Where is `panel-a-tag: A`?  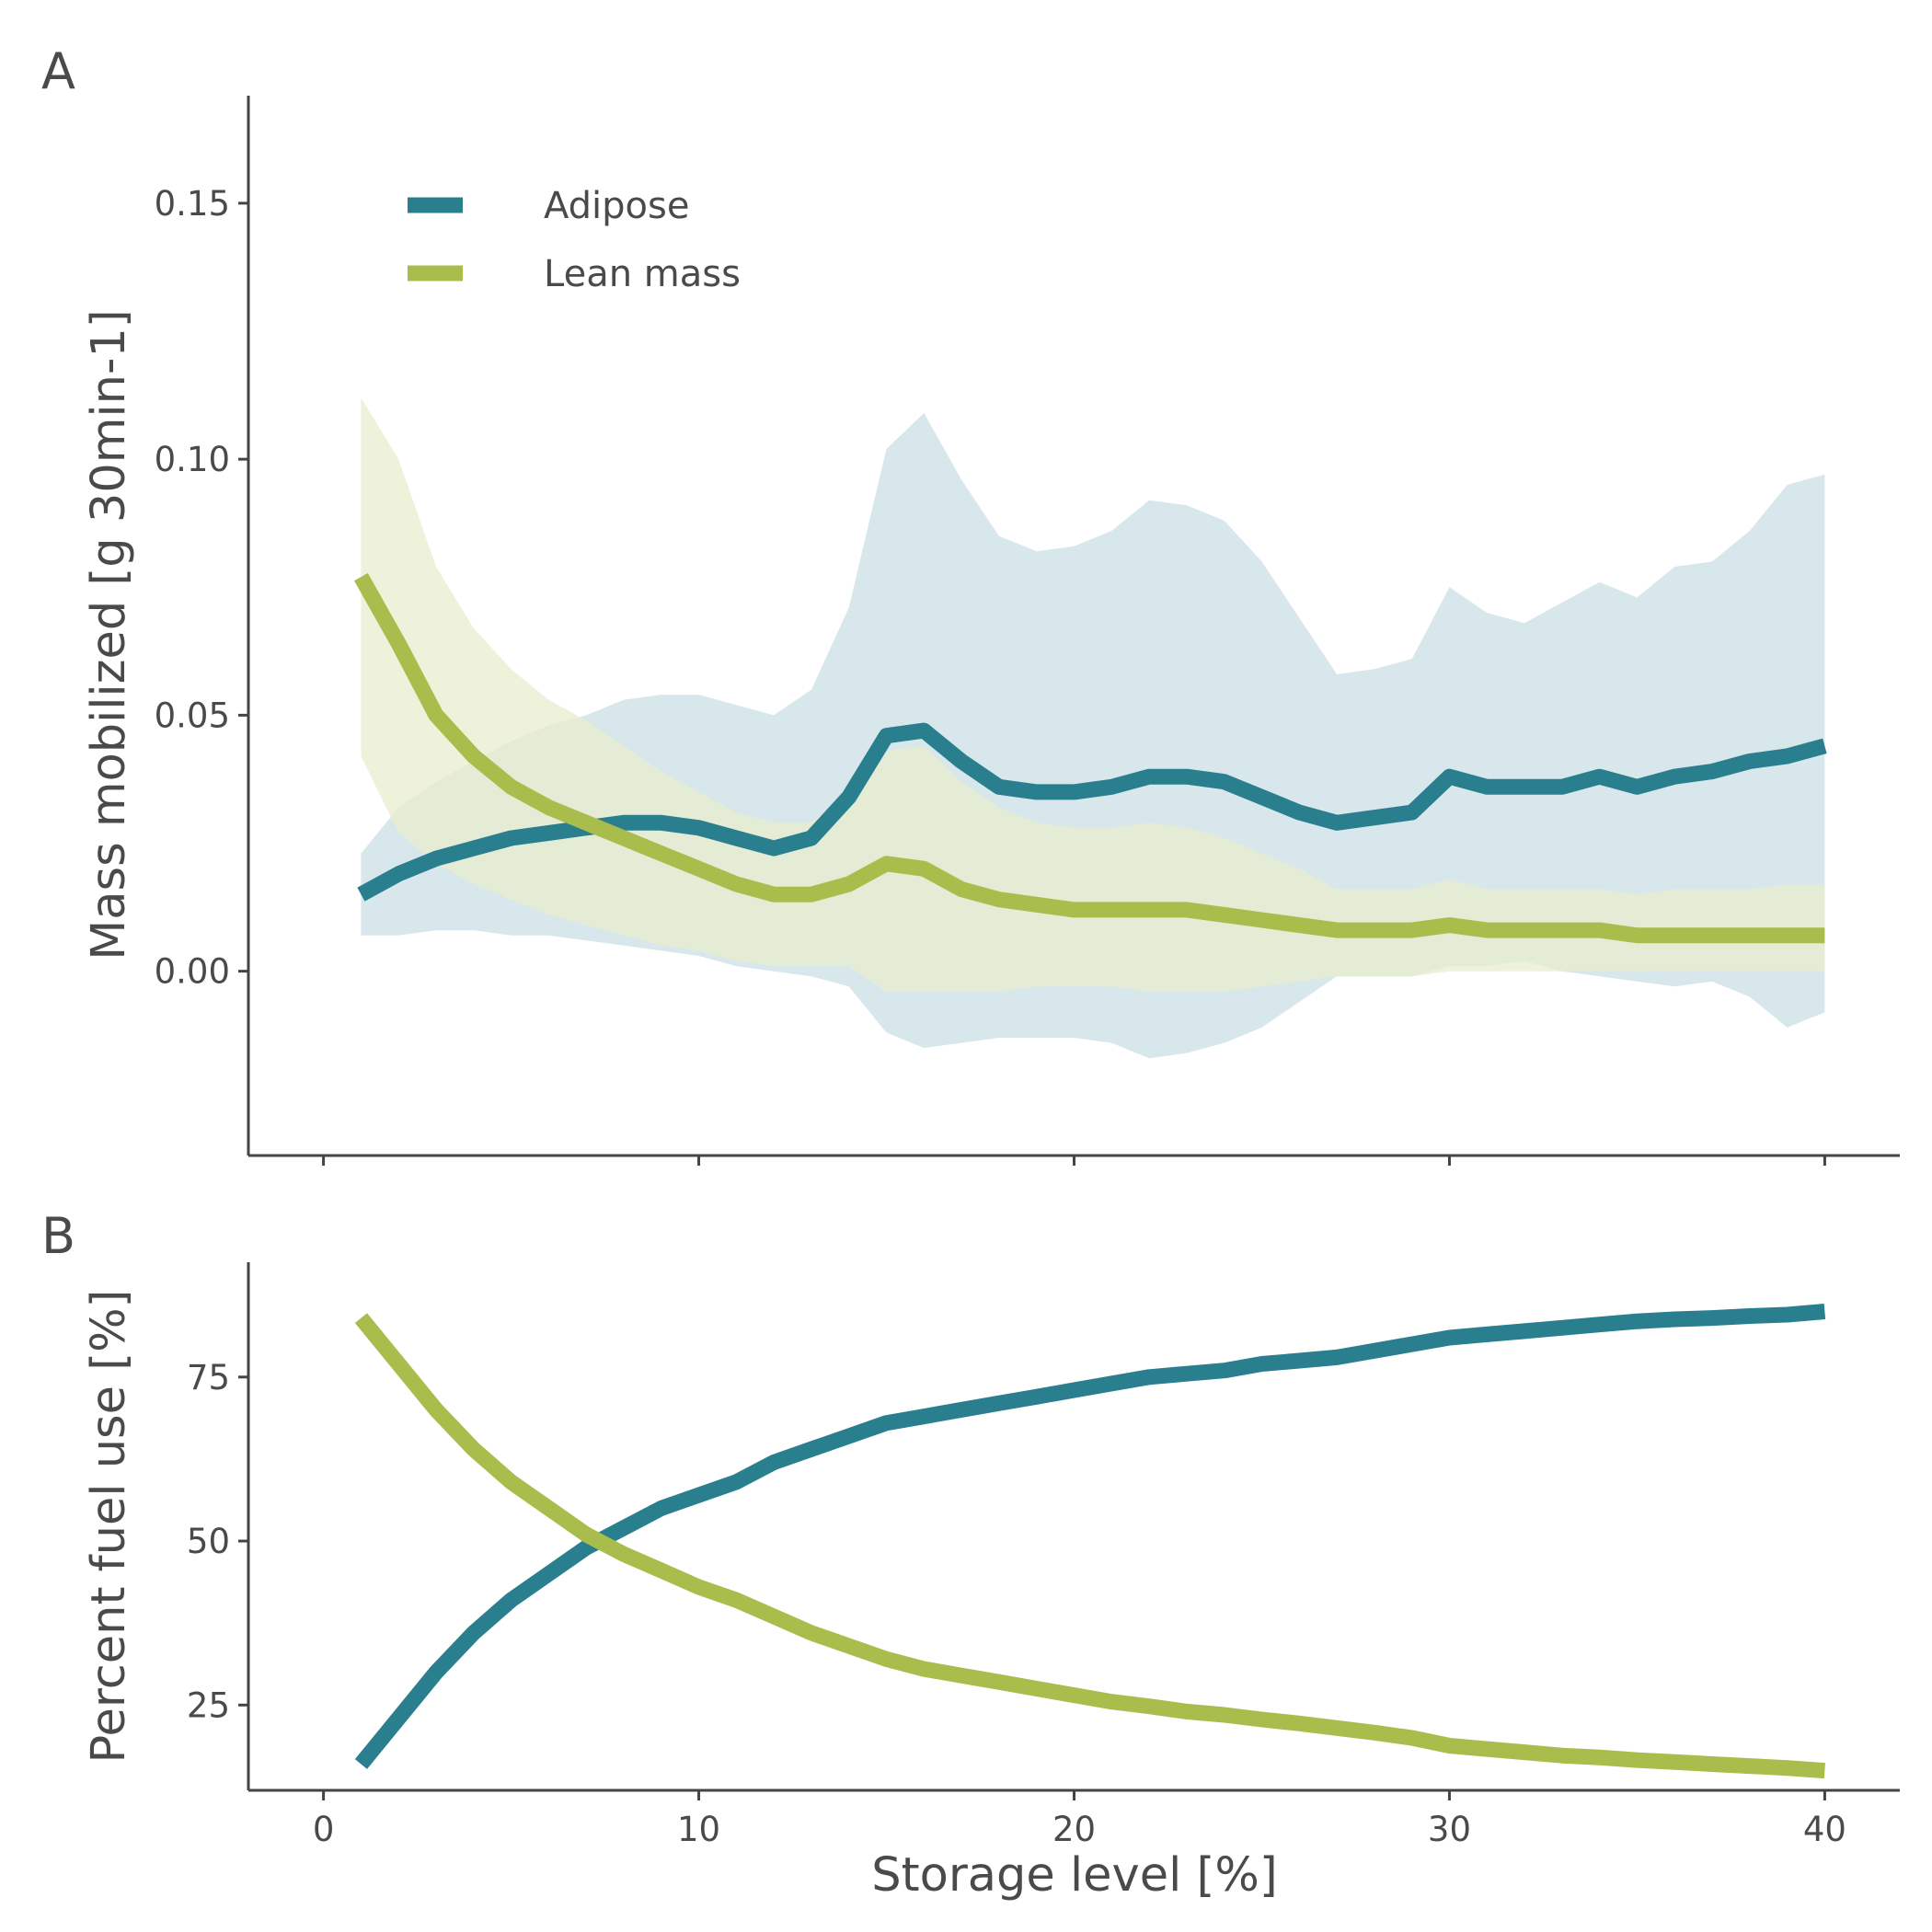
panel-a-tag: A is located at coordinates (58, 71).